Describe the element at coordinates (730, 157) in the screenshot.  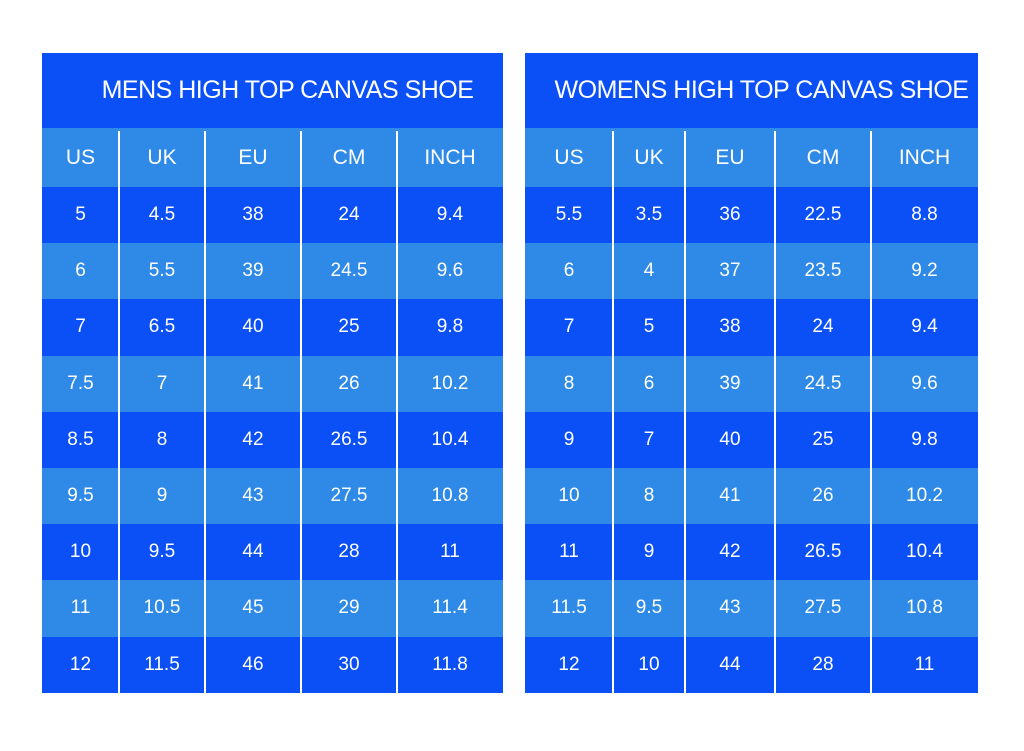
I see `column-header: EU` at that location.